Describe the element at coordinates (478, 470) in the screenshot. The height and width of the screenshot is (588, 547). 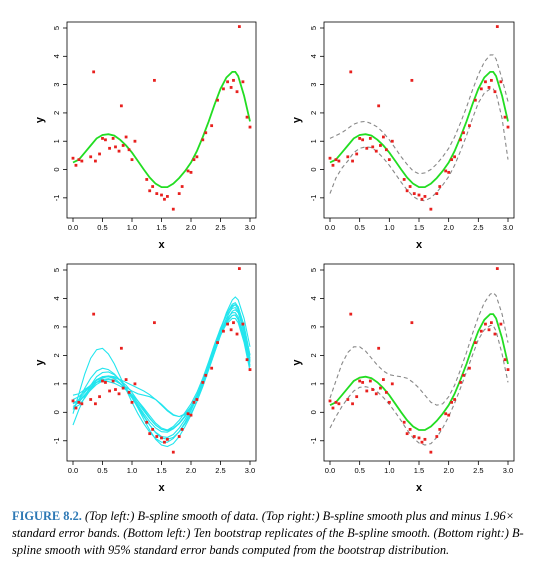
I see `x-tick-label: 2.5` at that location.